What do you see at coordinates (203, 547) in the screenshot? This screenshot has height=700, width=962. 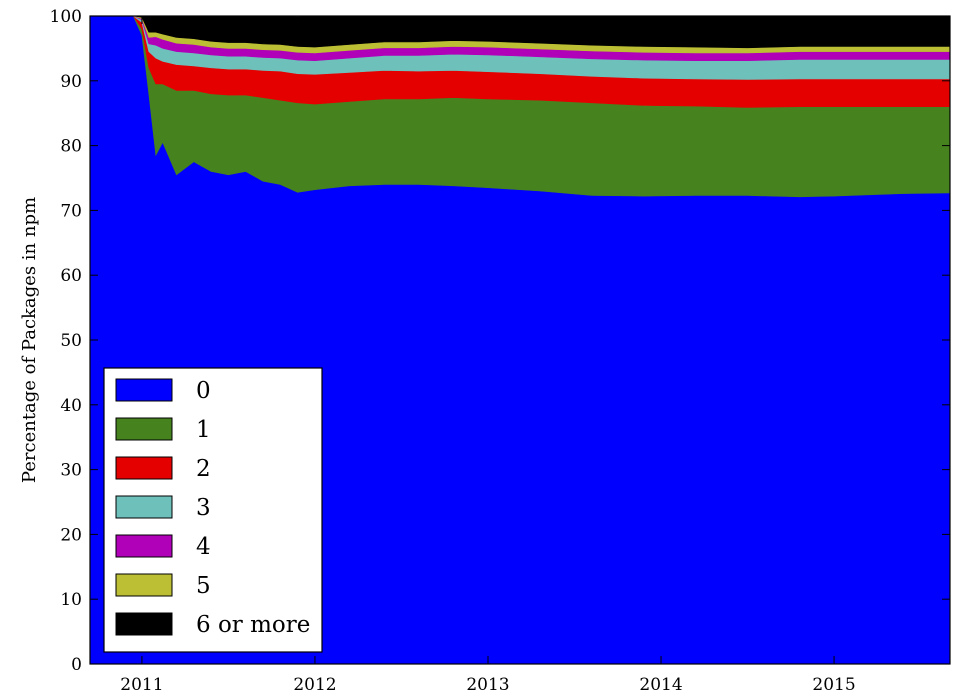 I see `legend-label: 4` at bounding box center [203, 547].